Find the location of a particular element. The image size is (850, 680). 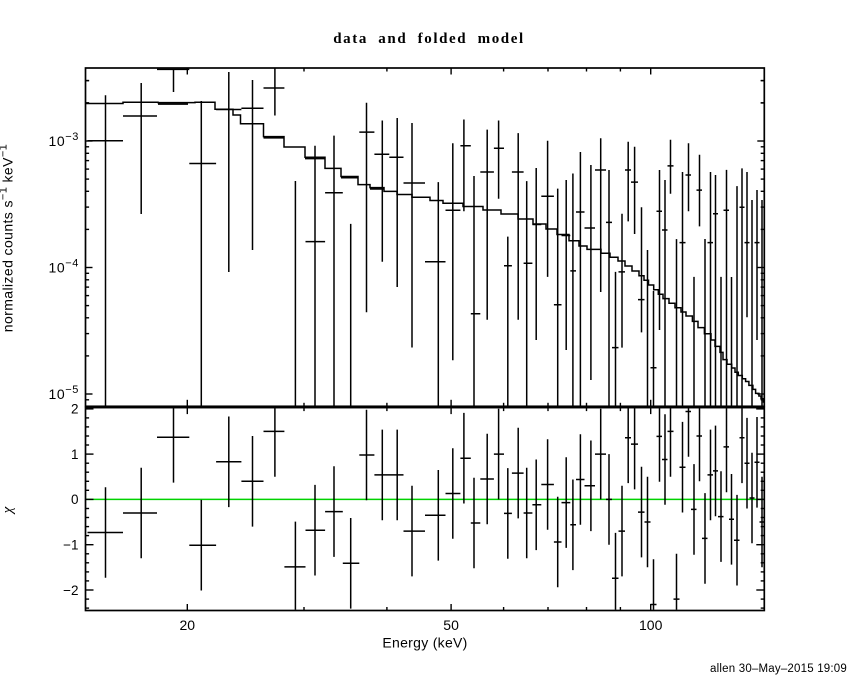

svg-text: allen 30–May–2015 19:09 is located at coordinates (778, 669).